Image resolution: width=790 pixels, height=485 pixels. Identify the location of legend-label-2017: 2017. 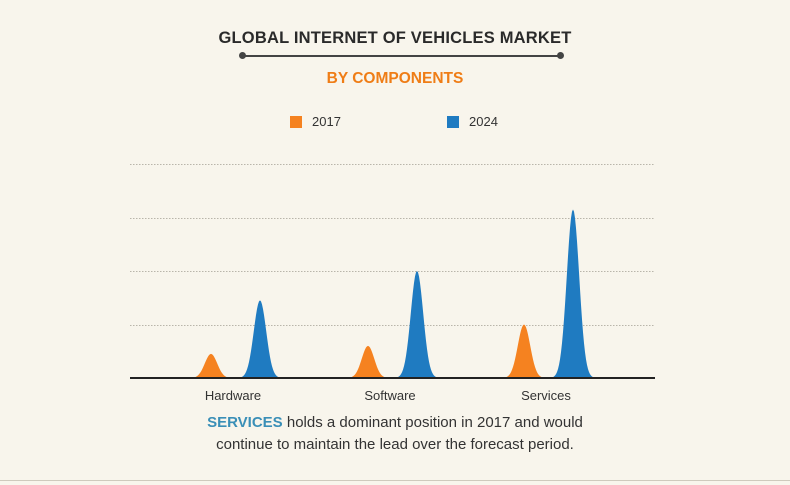
(326, 121).